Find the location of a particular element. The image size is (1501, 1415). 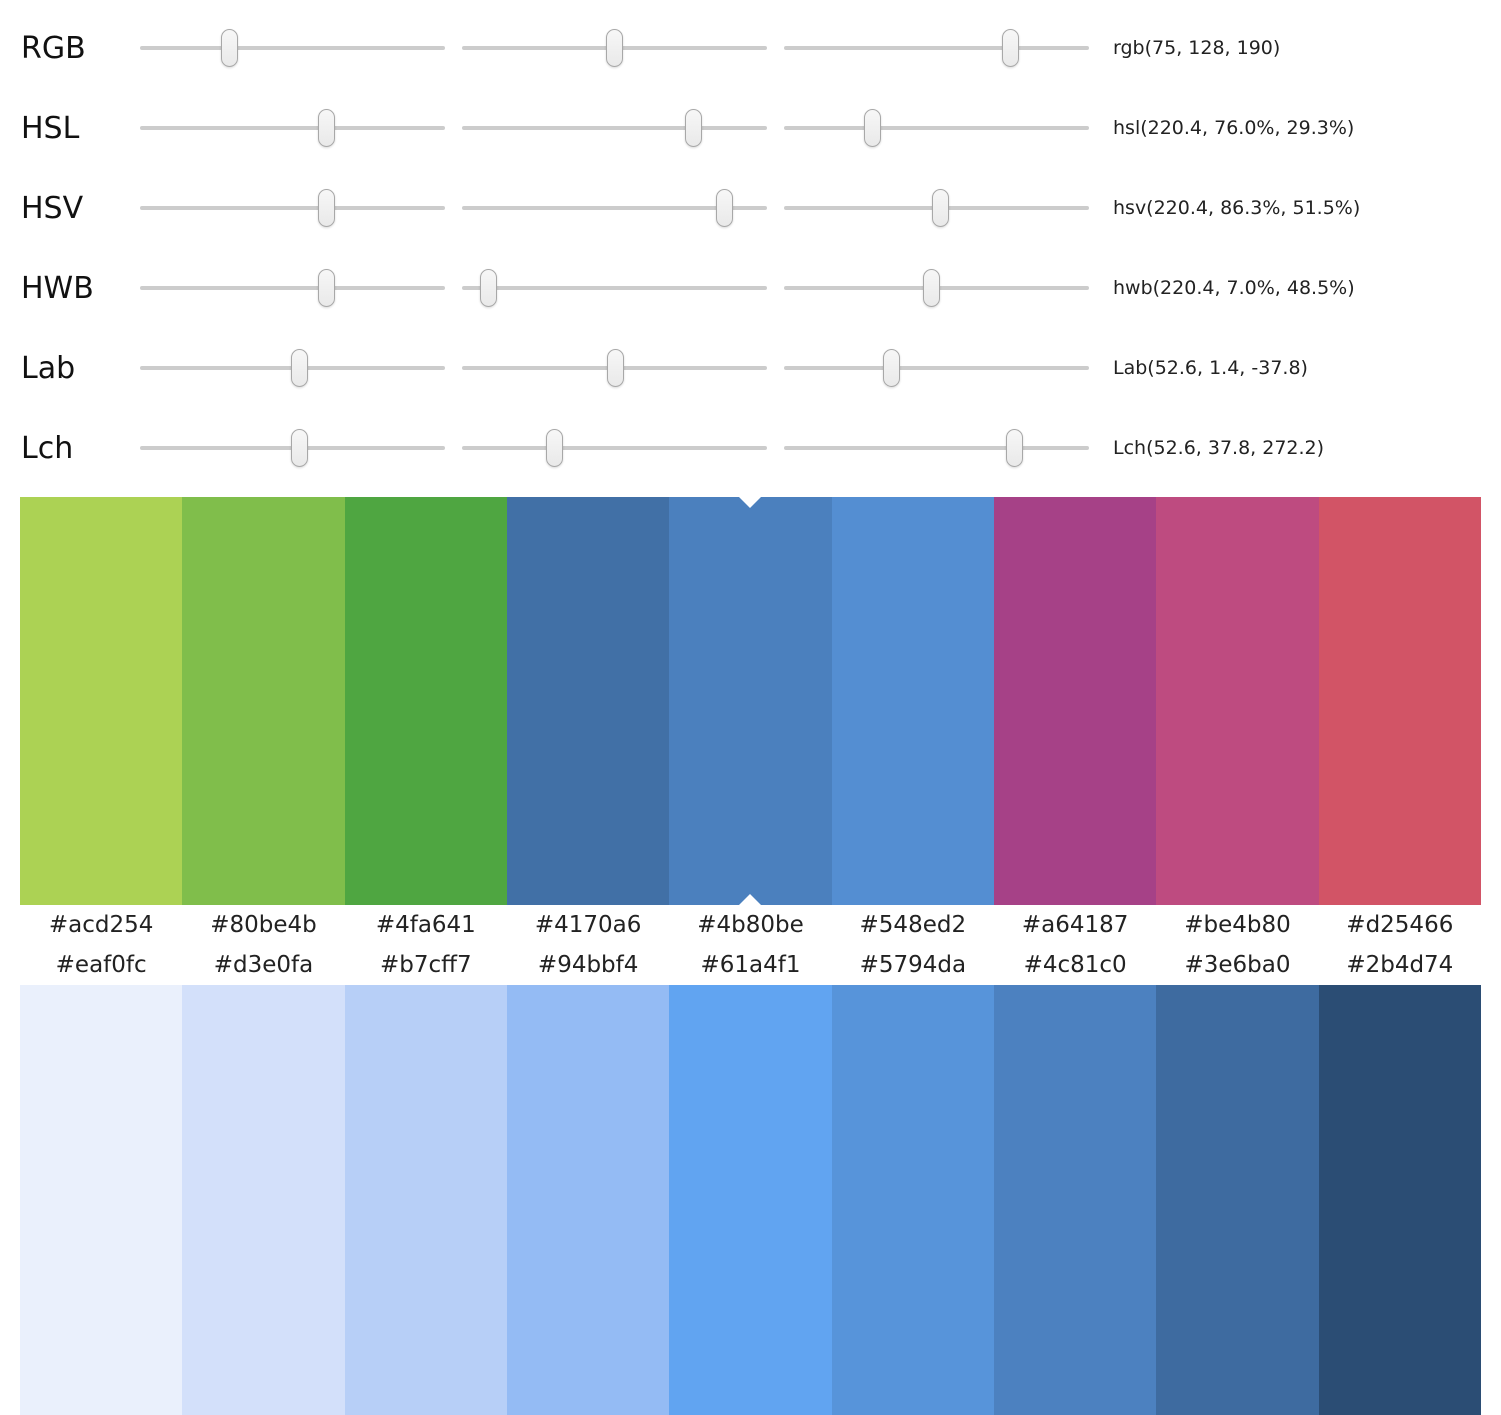

hex-label: #80be4b is located at coordinates (263, 925).